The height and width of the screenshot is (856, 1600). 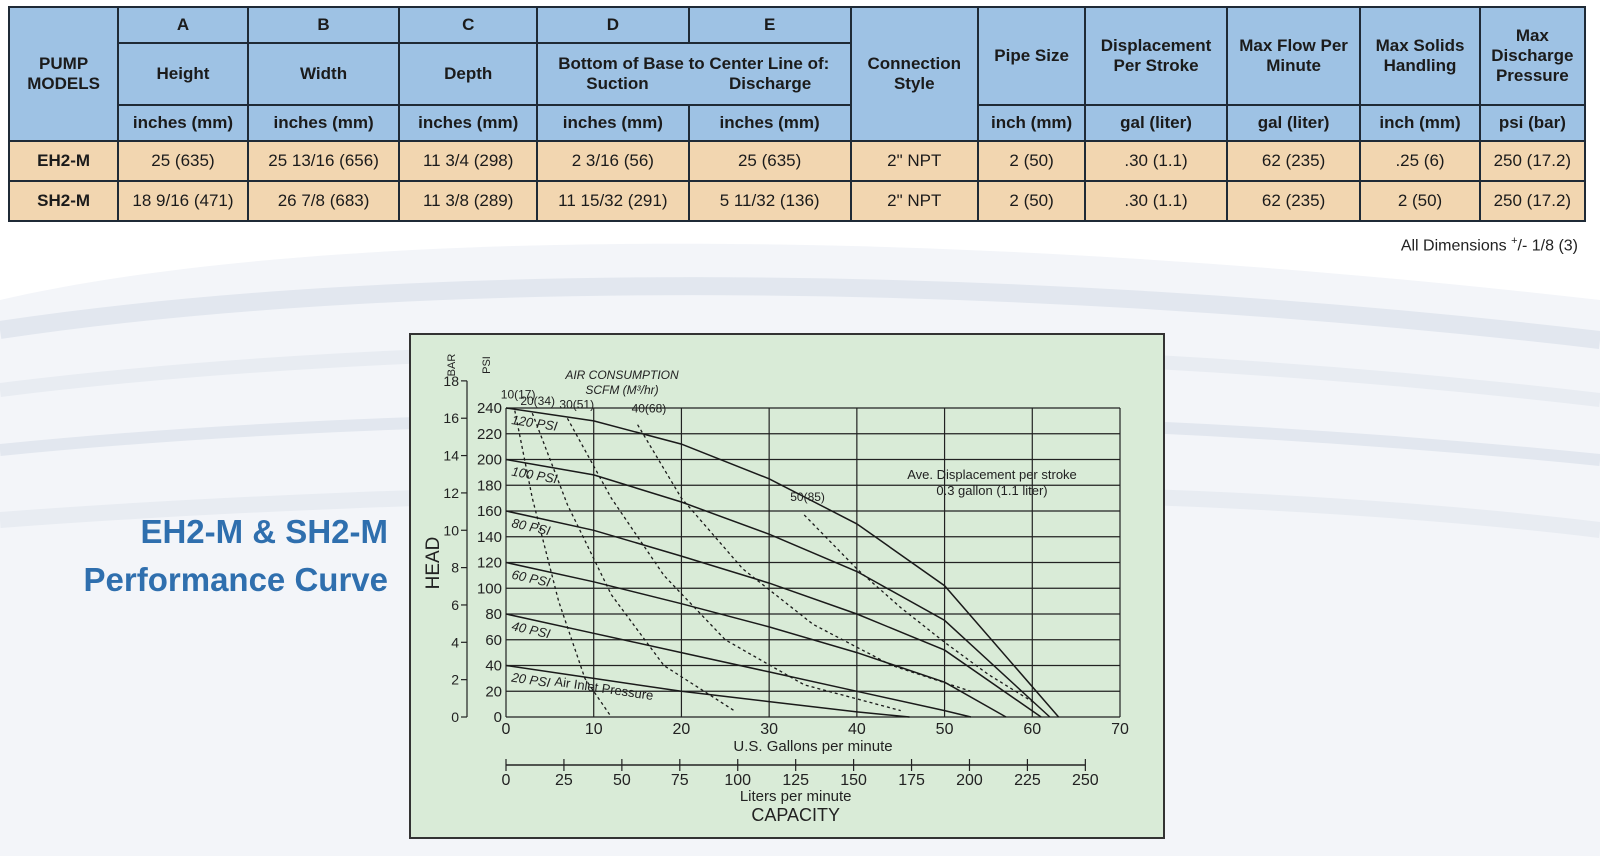 What do you see at coordinates (183, 74) in the screenshot?
I see `header-height: Height` at bounding box center [183, 74].